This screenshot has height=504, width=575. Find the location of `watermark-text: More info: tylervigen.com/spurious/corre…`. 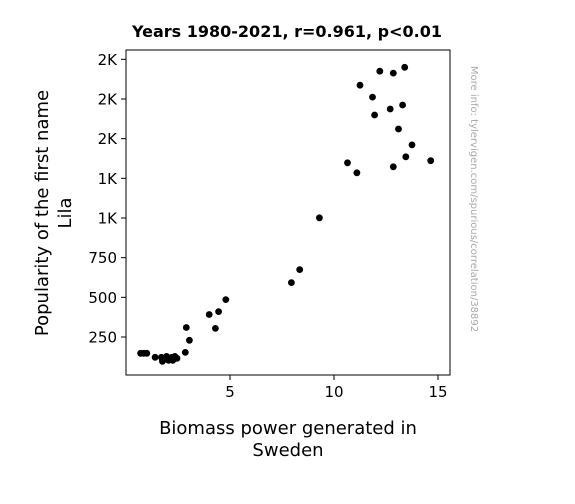

watermark-text: More info: tylervigen.com/spurious/corre… is located at coordinates (473, 199).